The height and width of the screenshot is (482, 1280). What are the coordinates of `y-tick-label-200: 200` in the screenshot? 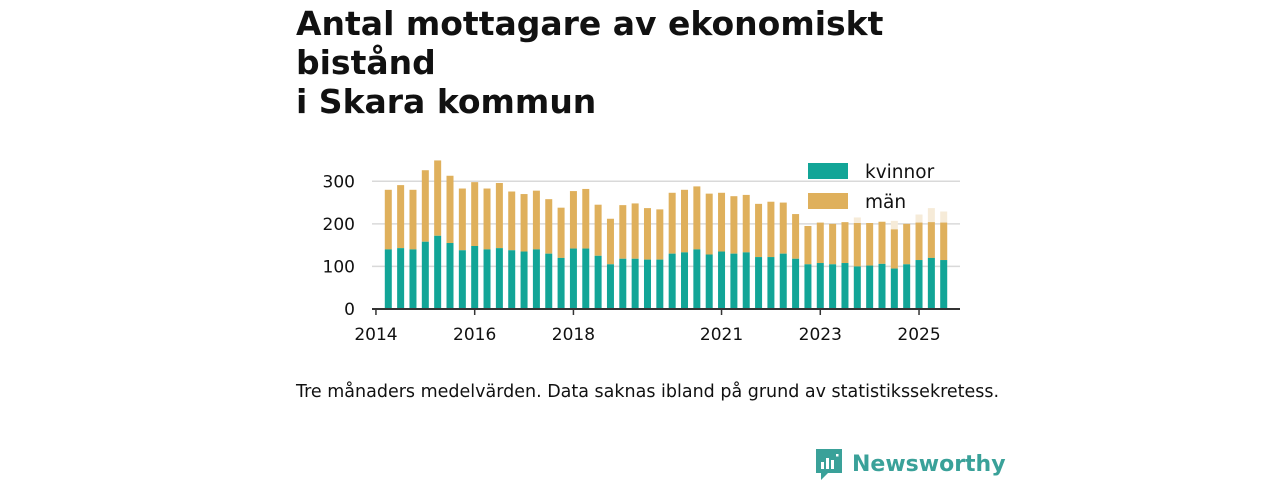 It's located at (339, 225).